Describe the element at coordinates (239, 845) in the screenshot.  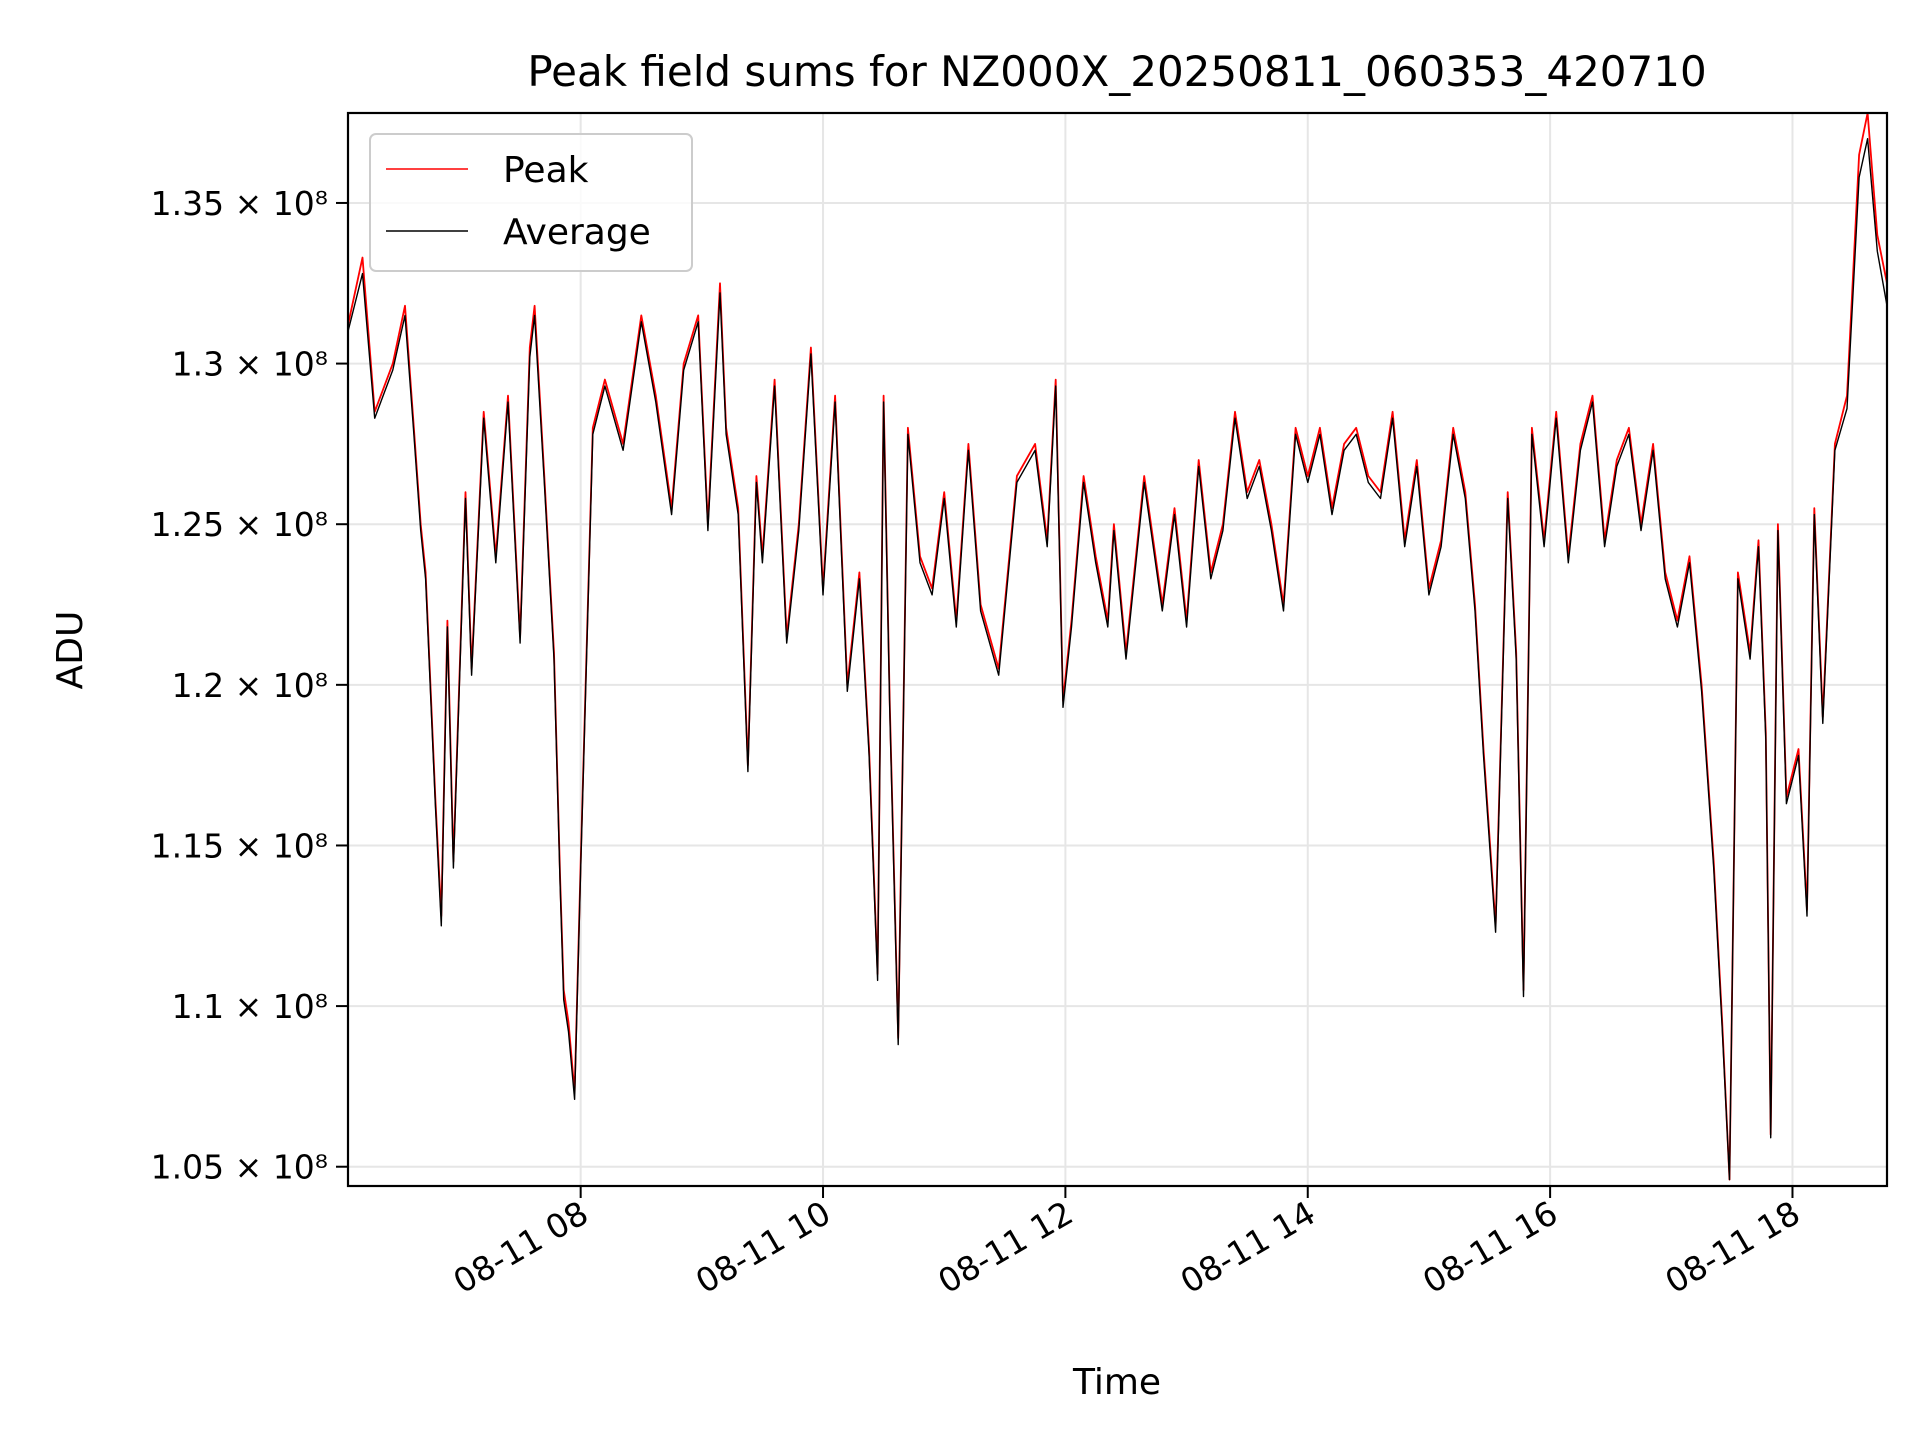
I see `y-tick-label: 1.15 × 10⁸` at that location.